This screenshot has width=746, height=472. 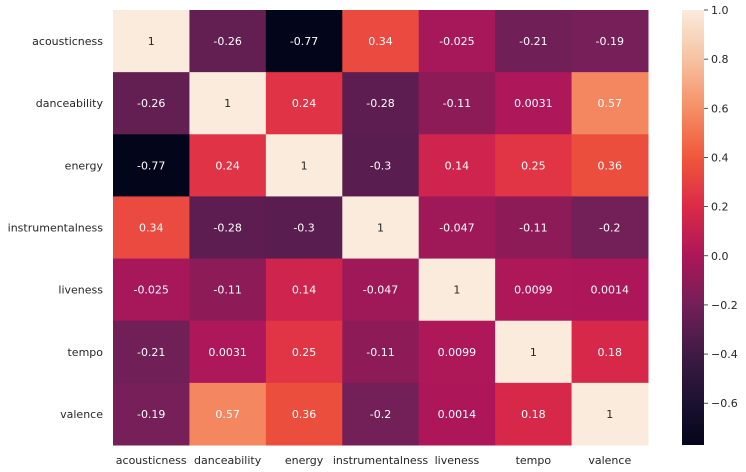 I want to click on x-tick-label: valence, so click(x=609, y=460).